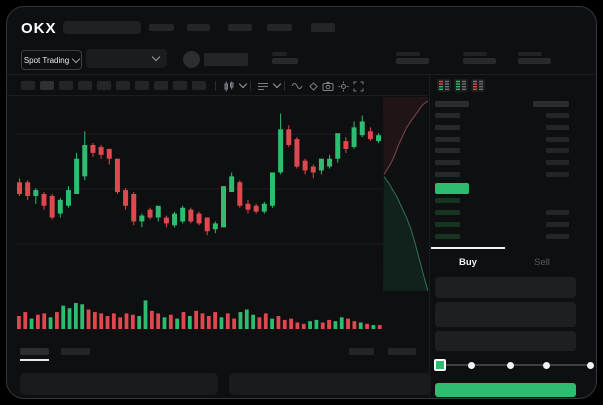  What do you see at coordinates (46, 60) in the screenshot?
I see `market-type-label: Spot Trading` at bounding box center [46, 60].